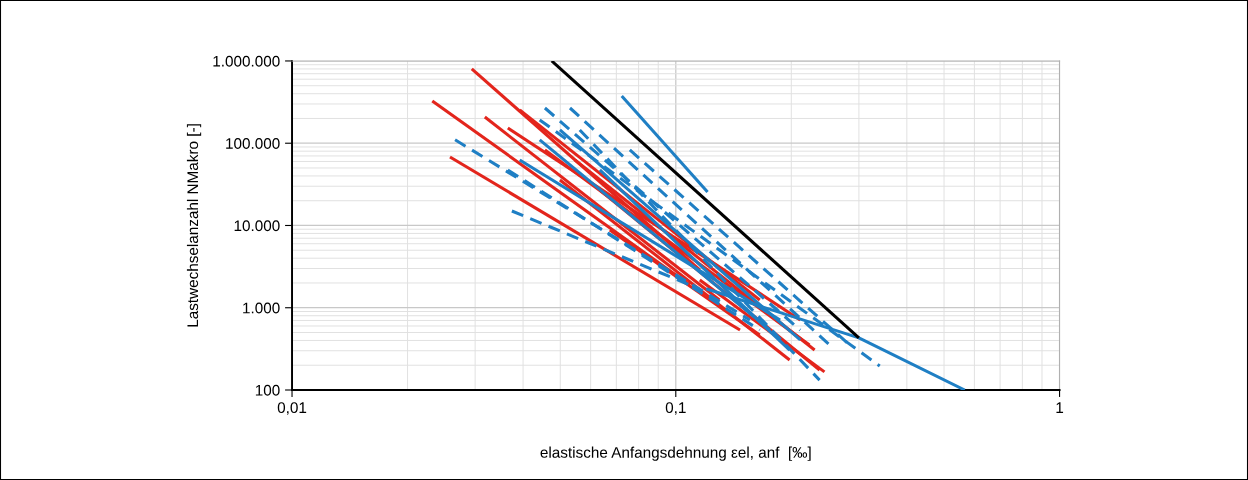 This screenshot has height=480, width=1248. What do you see at coordinates (292, 408) in the screenshot?
I see `x-tick-label: 0,01` at bounding box center [292, 408].